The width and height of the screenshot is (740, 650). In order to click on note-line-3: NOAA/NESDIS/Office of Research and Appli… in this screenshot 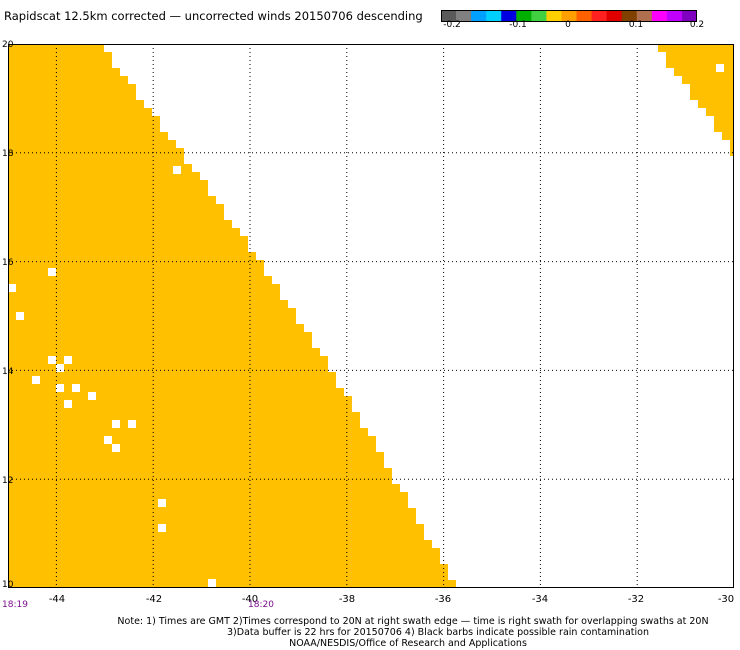, I will do `click(408, 643)`.